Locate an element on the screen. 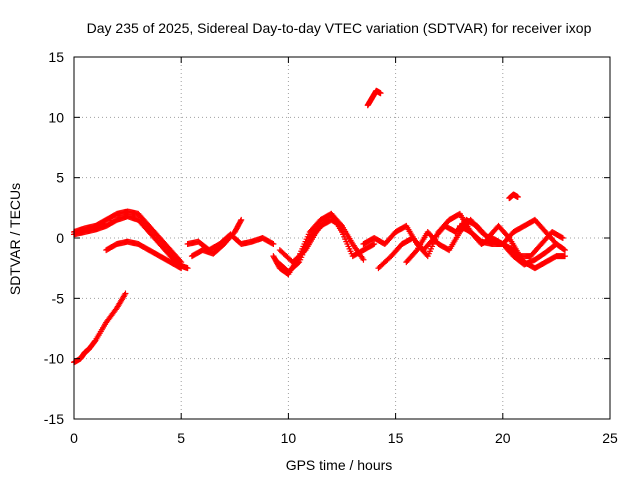 This screenshot has width=640, height=480. y-tick-label: 0 is located at coordinates (60, 238).